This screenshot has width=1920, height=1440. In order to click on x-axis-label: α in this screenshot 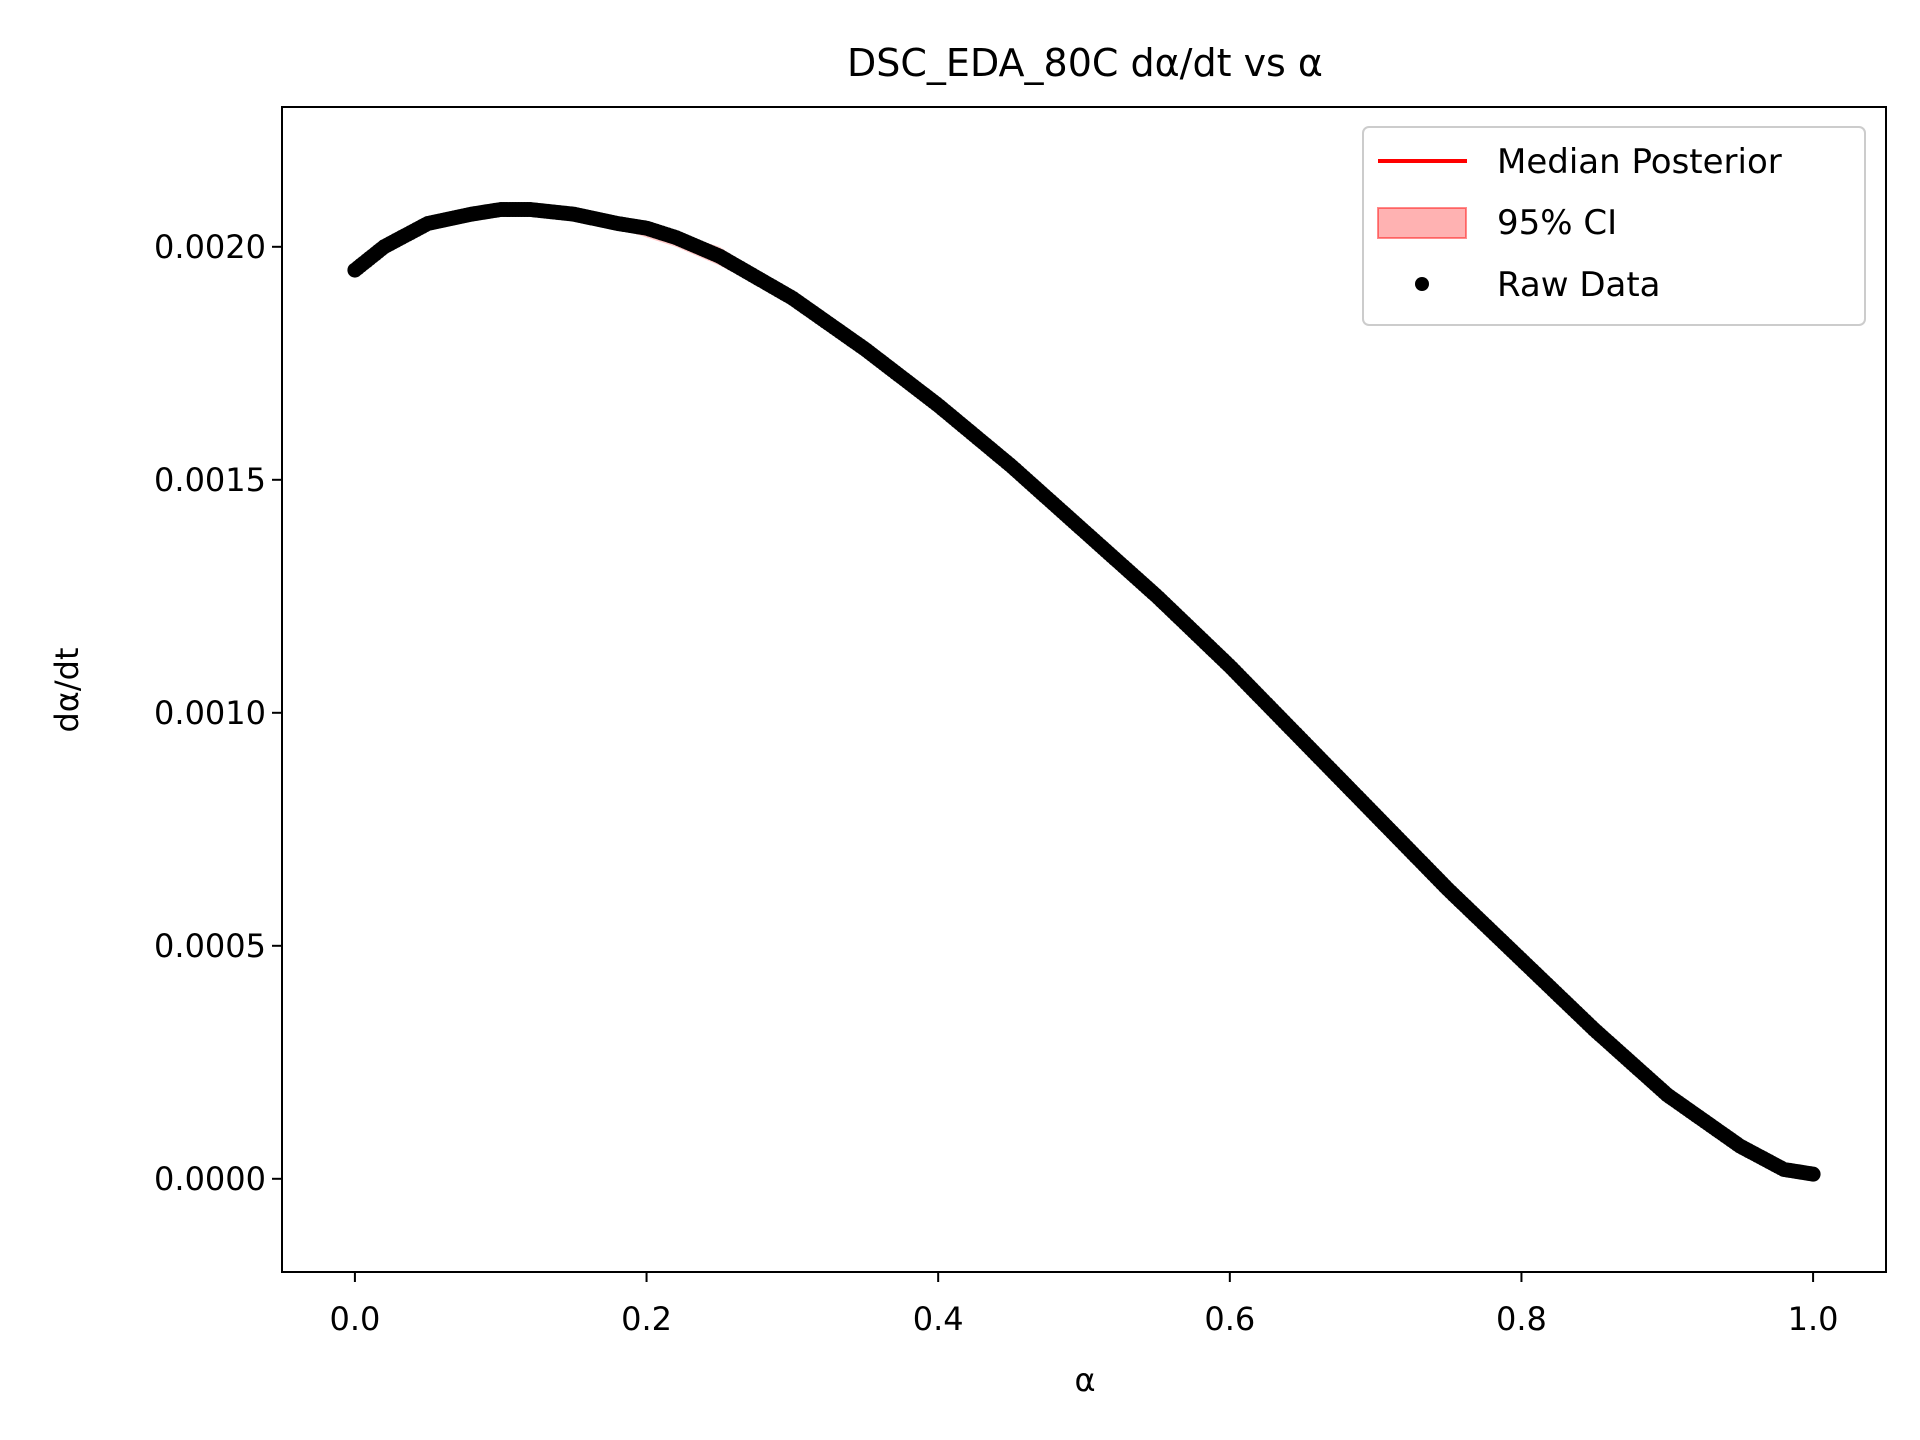, I will do `click(1084, 1380)`.